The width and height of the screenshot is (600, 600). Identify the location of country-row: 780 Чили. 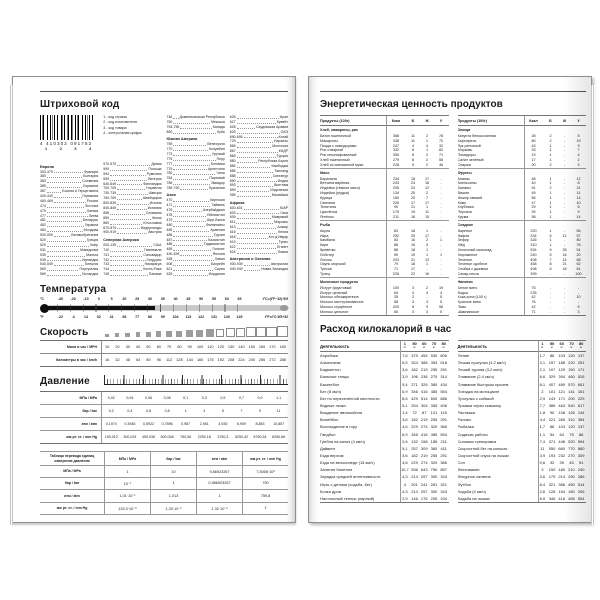
(196, 173).